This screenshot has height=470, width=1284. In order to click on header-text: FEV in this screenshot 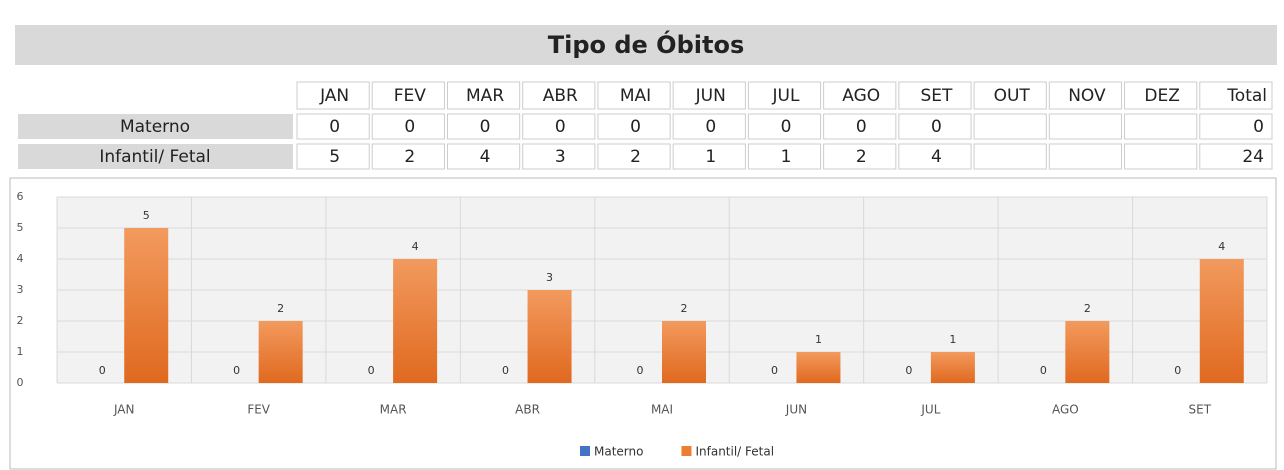, I will do `click(410, 96)`.